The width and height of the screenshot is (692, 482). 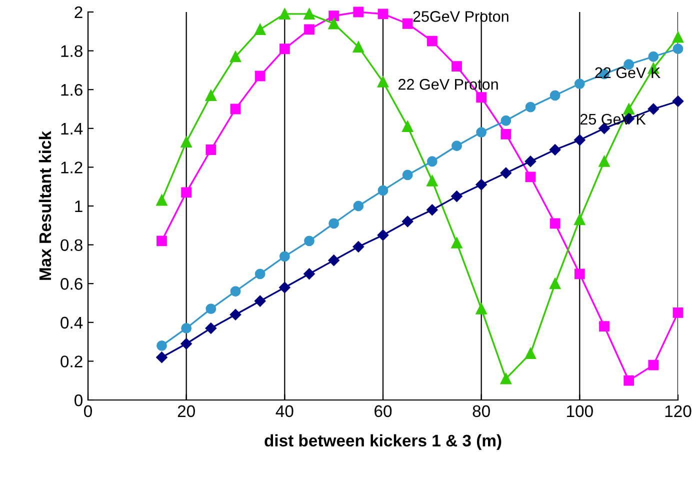 I want to click on x-tick-label: 80, so click(x=481, y=411).